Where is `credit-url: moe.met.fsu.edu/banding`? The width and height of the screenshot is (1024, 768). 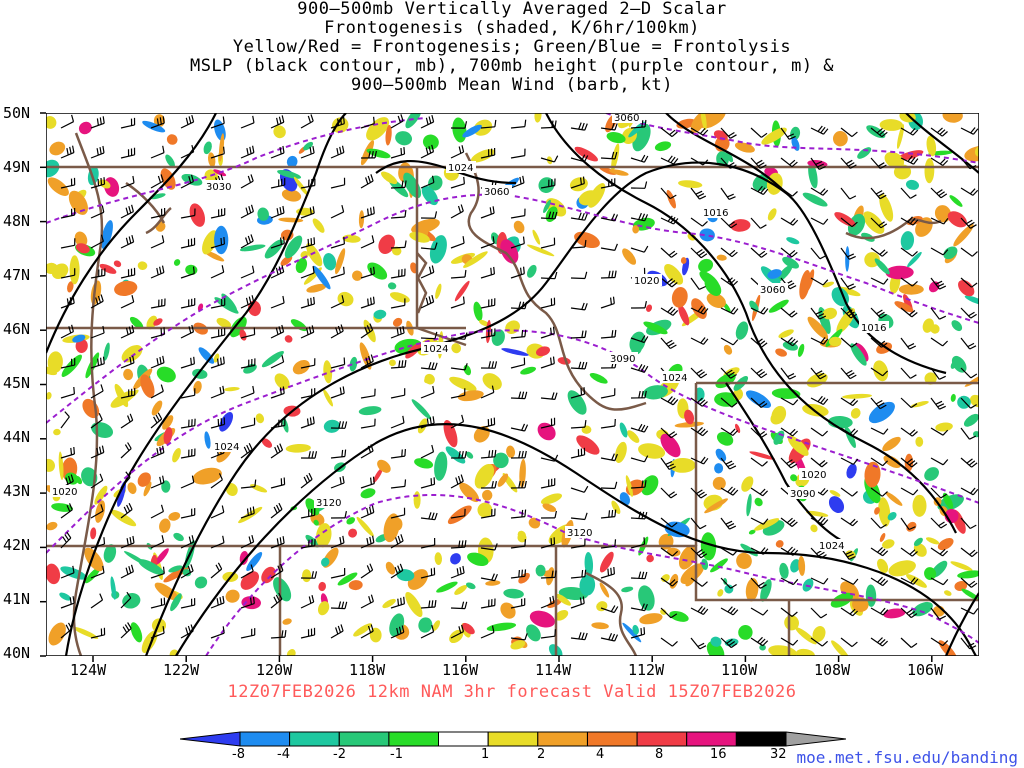 credit-url: moe.met.fsu.edu/banding is located at coordinates (907, 757).